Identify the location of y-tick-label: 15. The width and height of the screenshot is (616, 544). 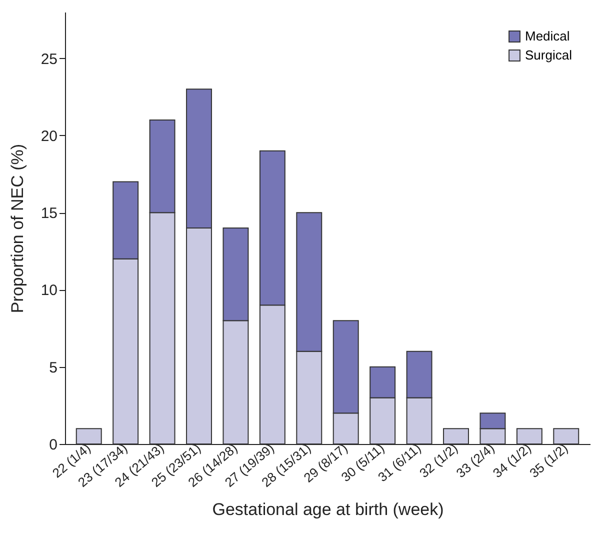
(49, 213).